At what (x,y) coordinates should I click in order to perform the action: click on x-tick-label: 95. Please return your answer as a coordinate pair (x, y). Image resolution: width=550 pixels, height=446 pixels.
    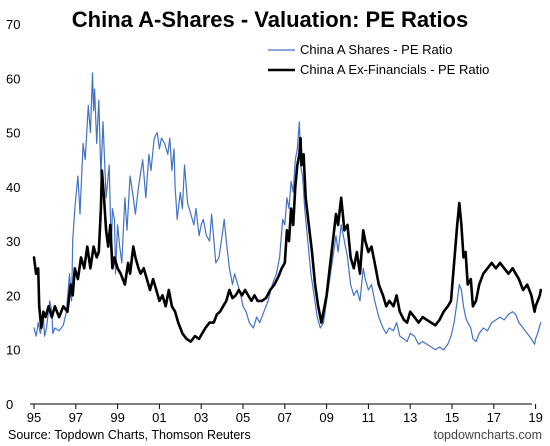
    Looking at the image, I should click on (34, 417).